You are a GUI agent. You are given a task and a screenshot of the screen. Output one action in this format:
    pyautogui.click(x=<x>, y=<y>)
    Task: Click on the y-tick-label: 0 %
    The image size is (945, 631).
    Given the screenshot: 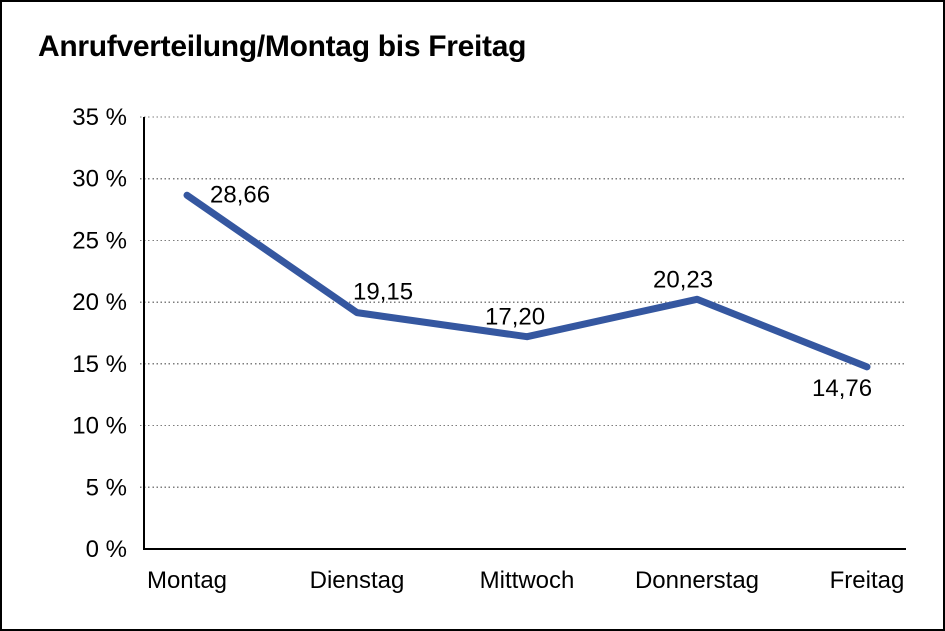 What is the action you would take?
    pyautogui.click(x=106, y=549)
    